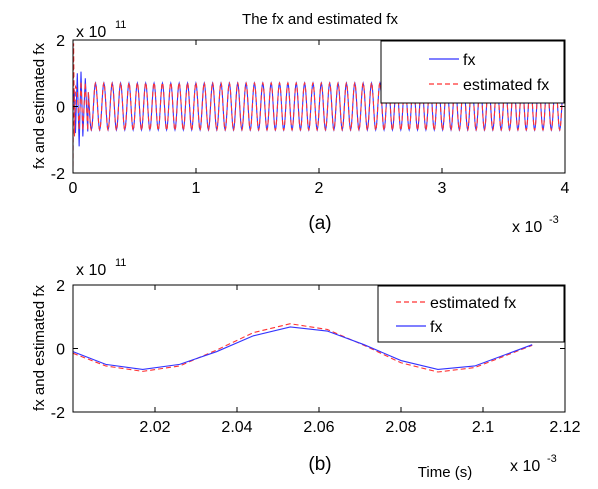 Image resolution: width=598 pixels, height=489 pixels. I want to click on x-axis-label: Time (s), so click(445, 472).